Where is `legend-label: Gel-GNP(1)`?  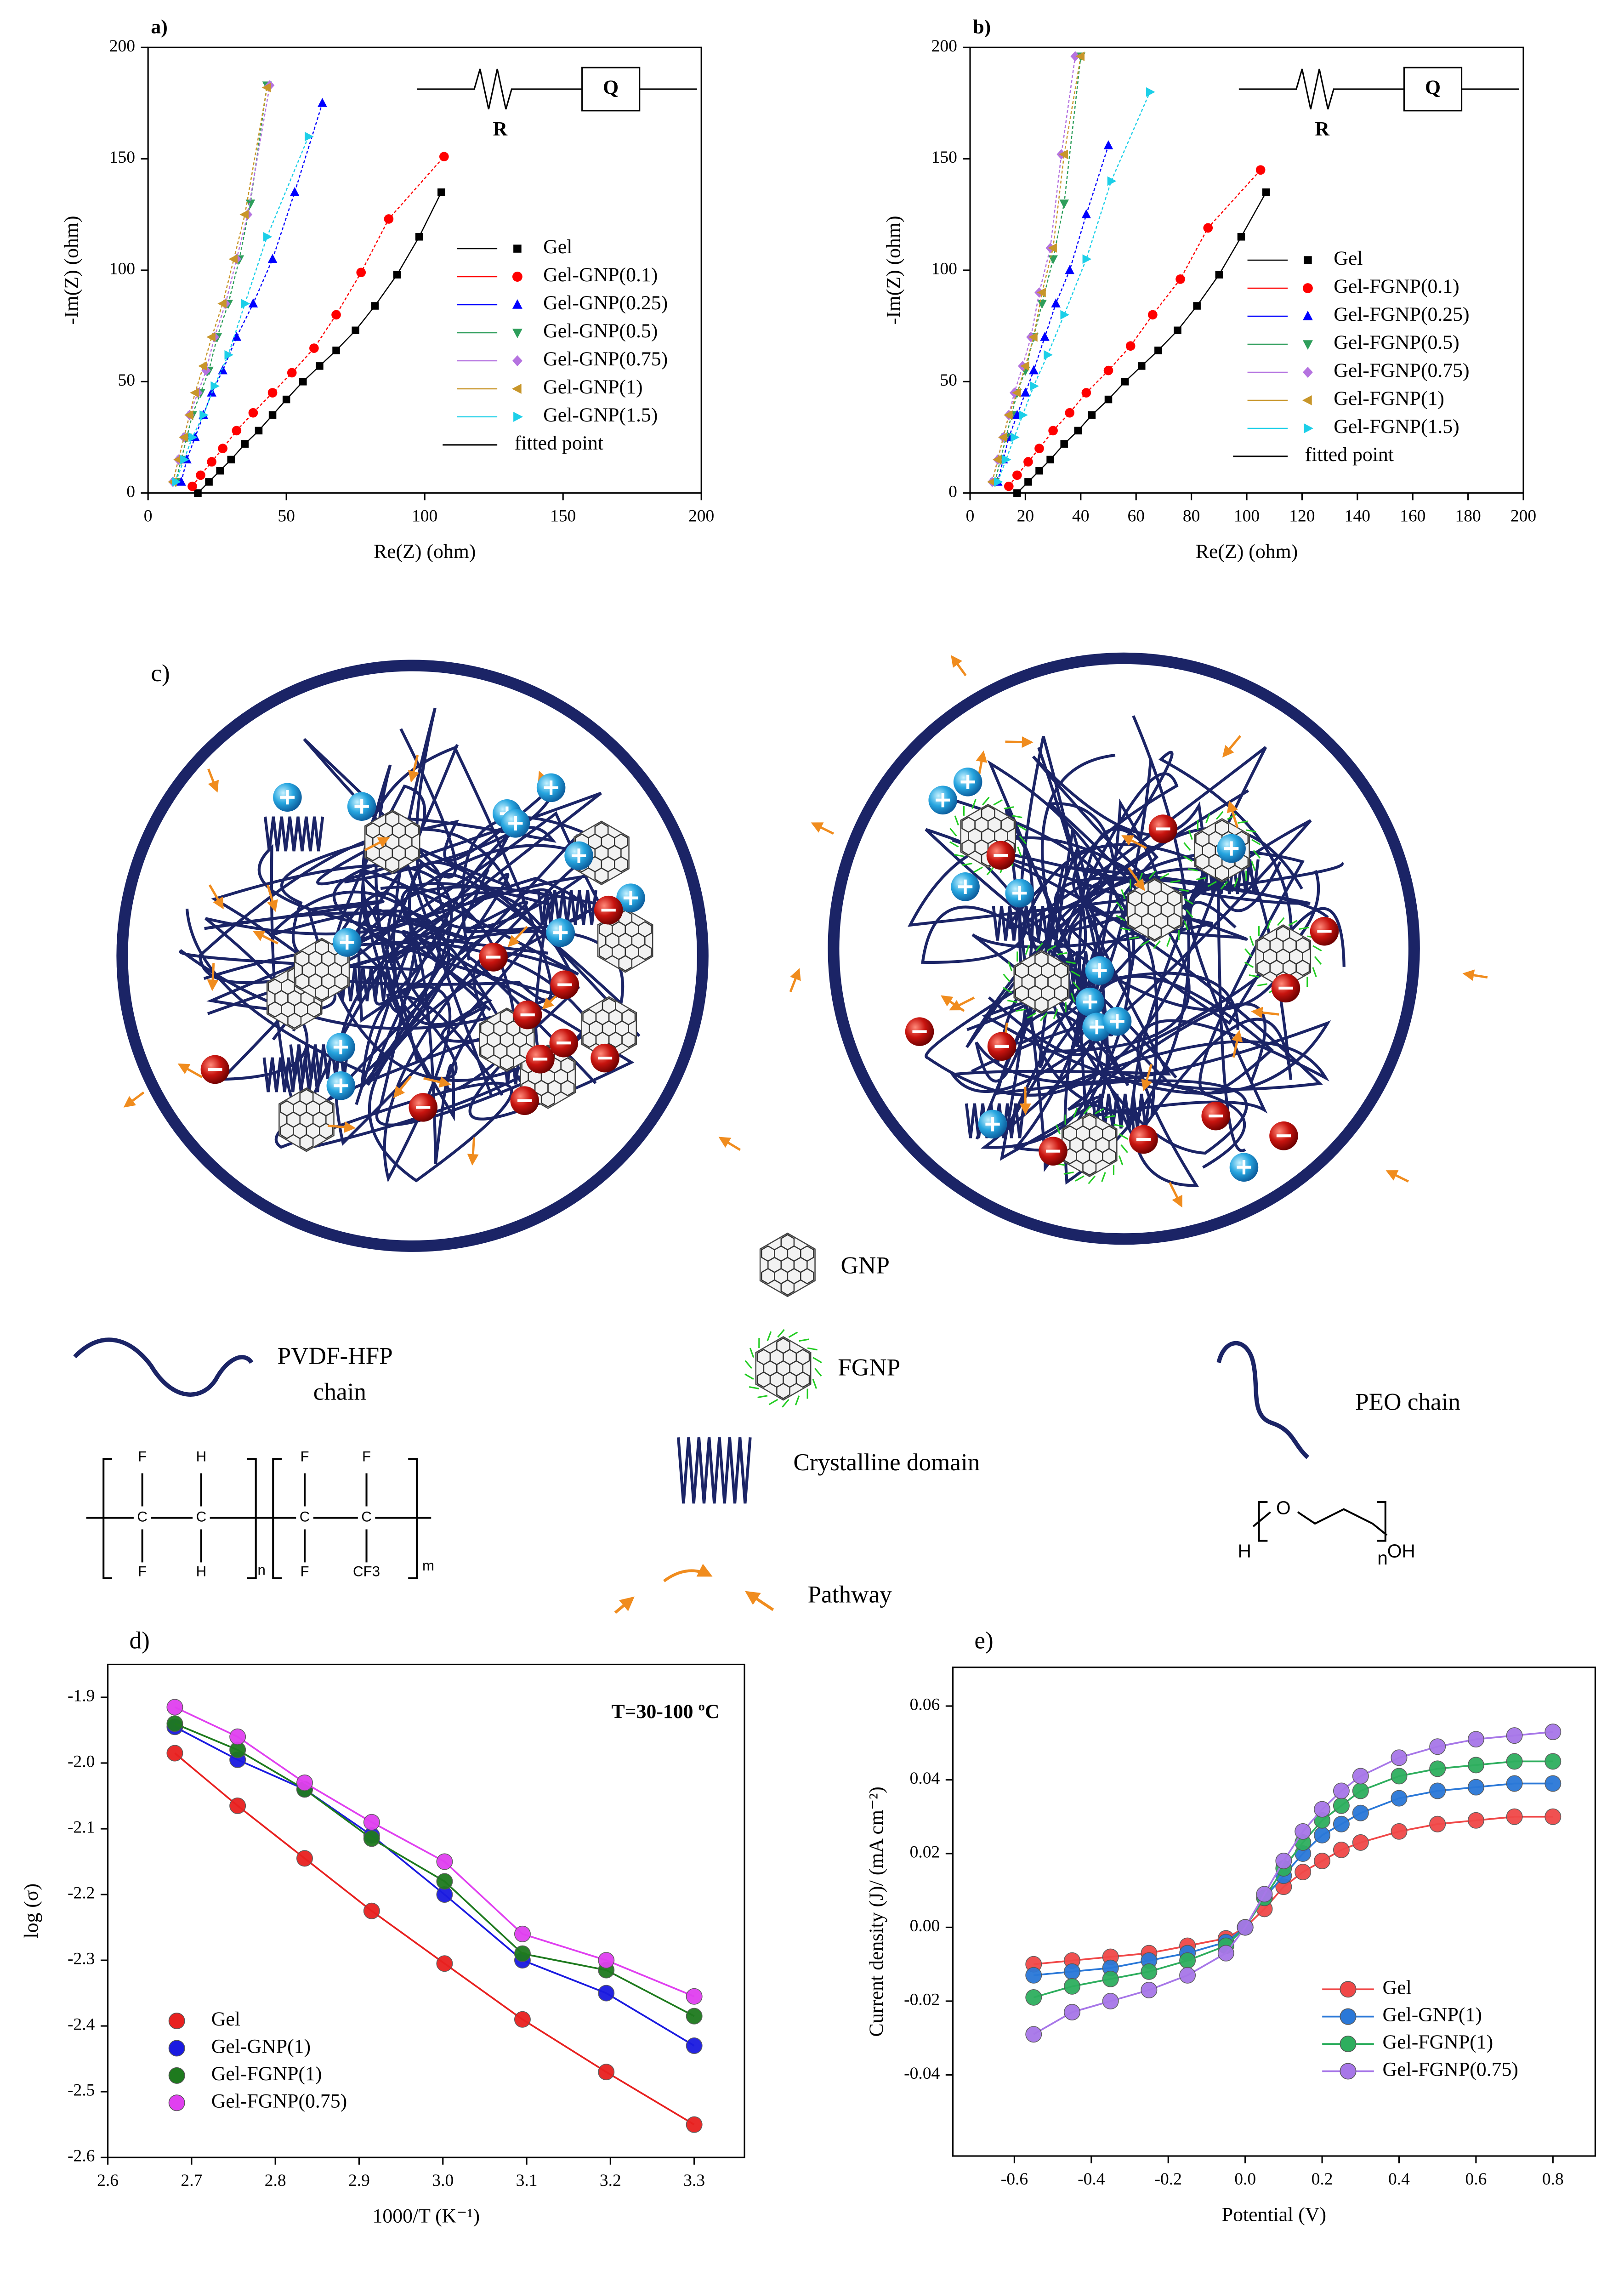
legend-label: Gel-GNP(1) is located at coordinates (1433, 2015).